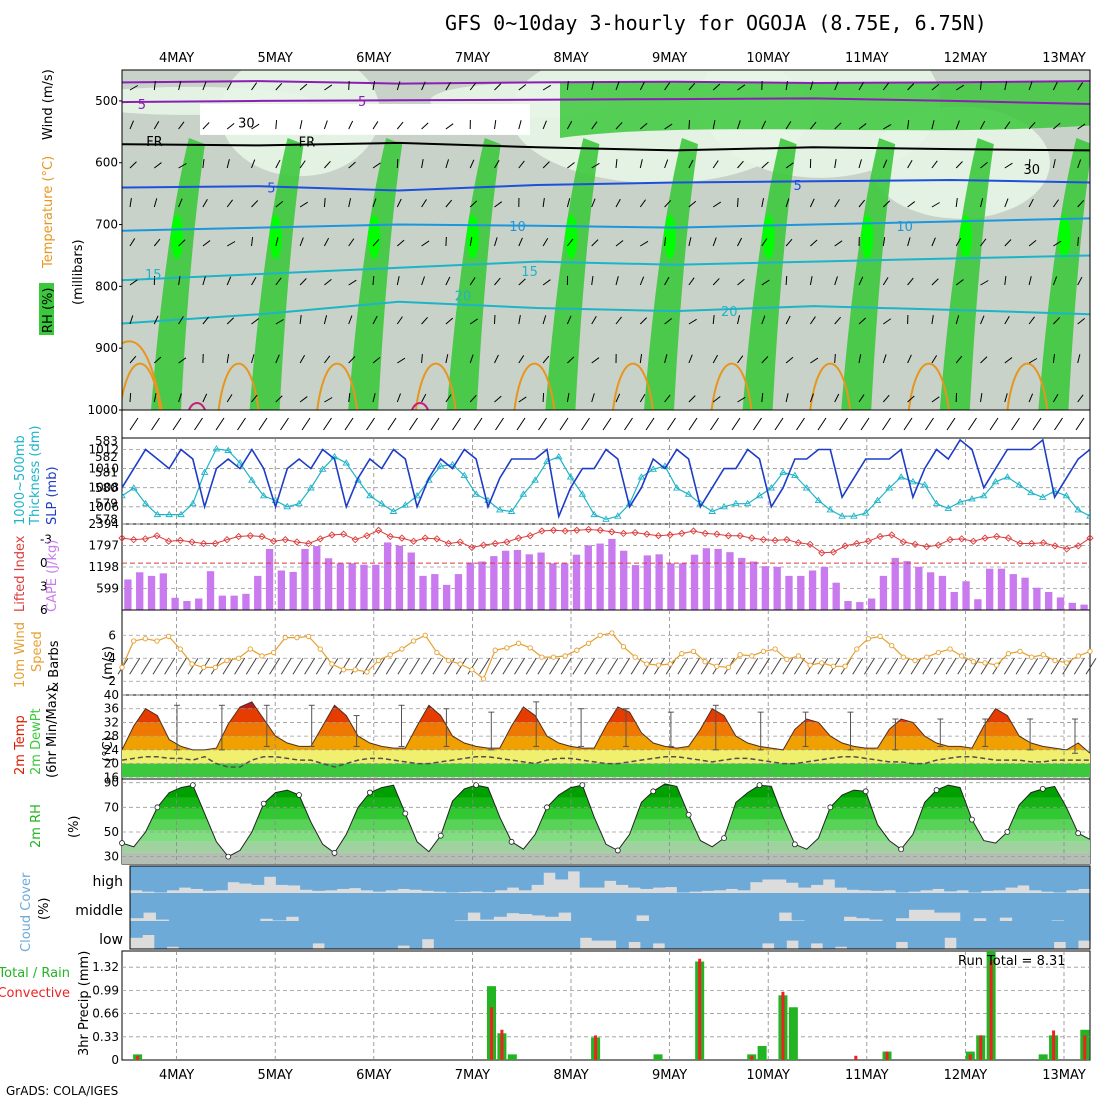 The width and height of the screenshot is (1100, 1100). I want to click on date-top-4: 8MAY, so click(570, 58).